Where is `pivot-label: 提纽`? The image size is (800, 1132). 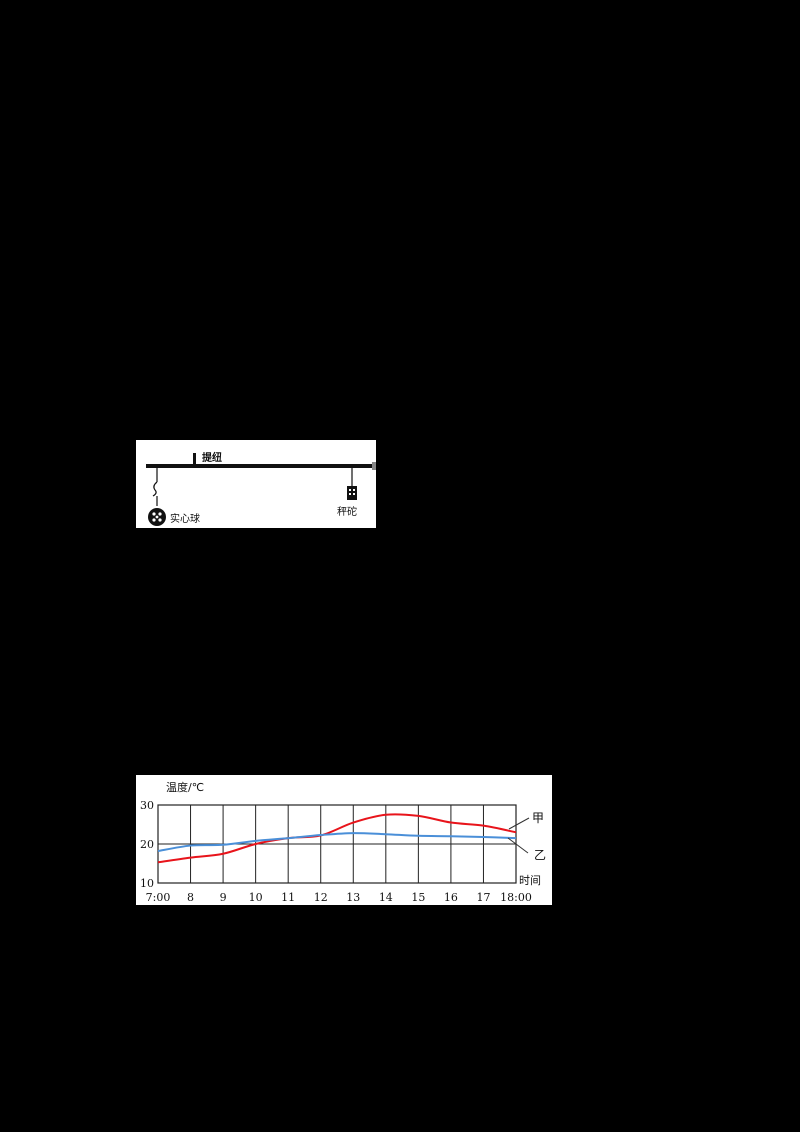
pivot-label: 提纽 is located at coordinates (212, 457).